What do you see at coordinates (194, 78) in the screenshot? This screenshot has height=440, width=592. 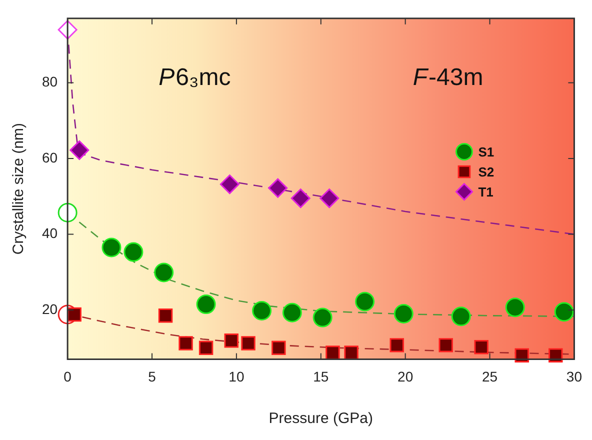 I see `annotation: P6₃mc` at bounding box center [194, 78].